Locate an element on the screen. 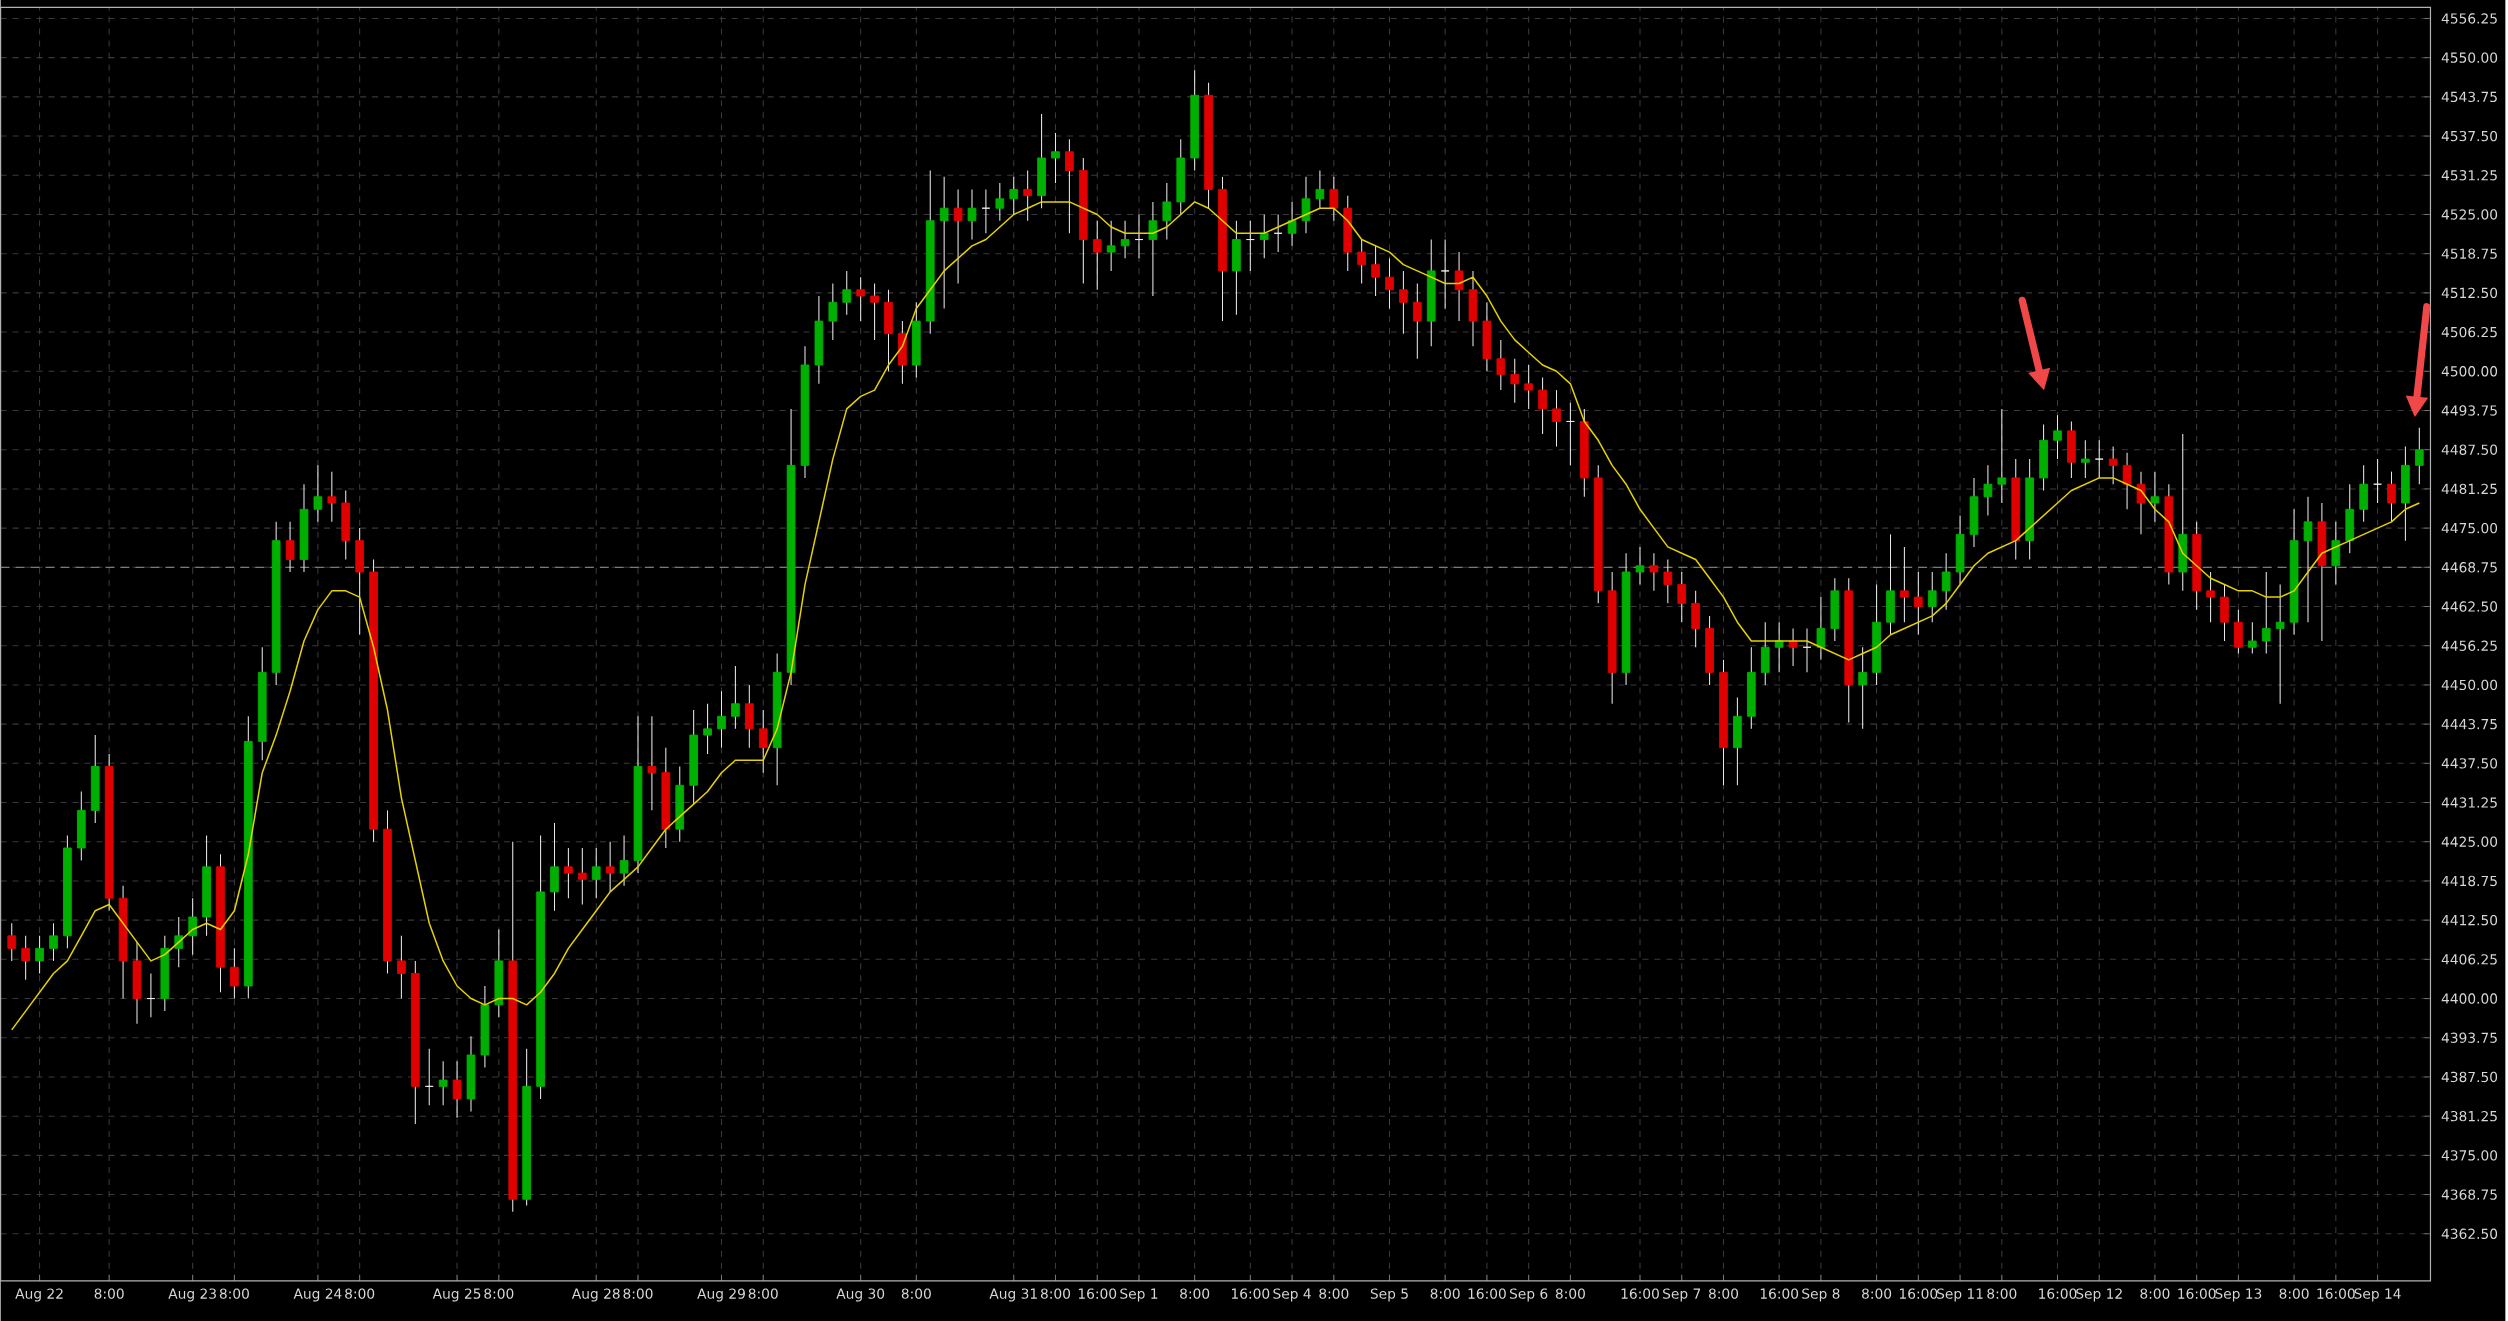 The width and height of the screenshot is (2508, 1321). y-tick-label: 4518.75 is located at coordinates (2469, 253).